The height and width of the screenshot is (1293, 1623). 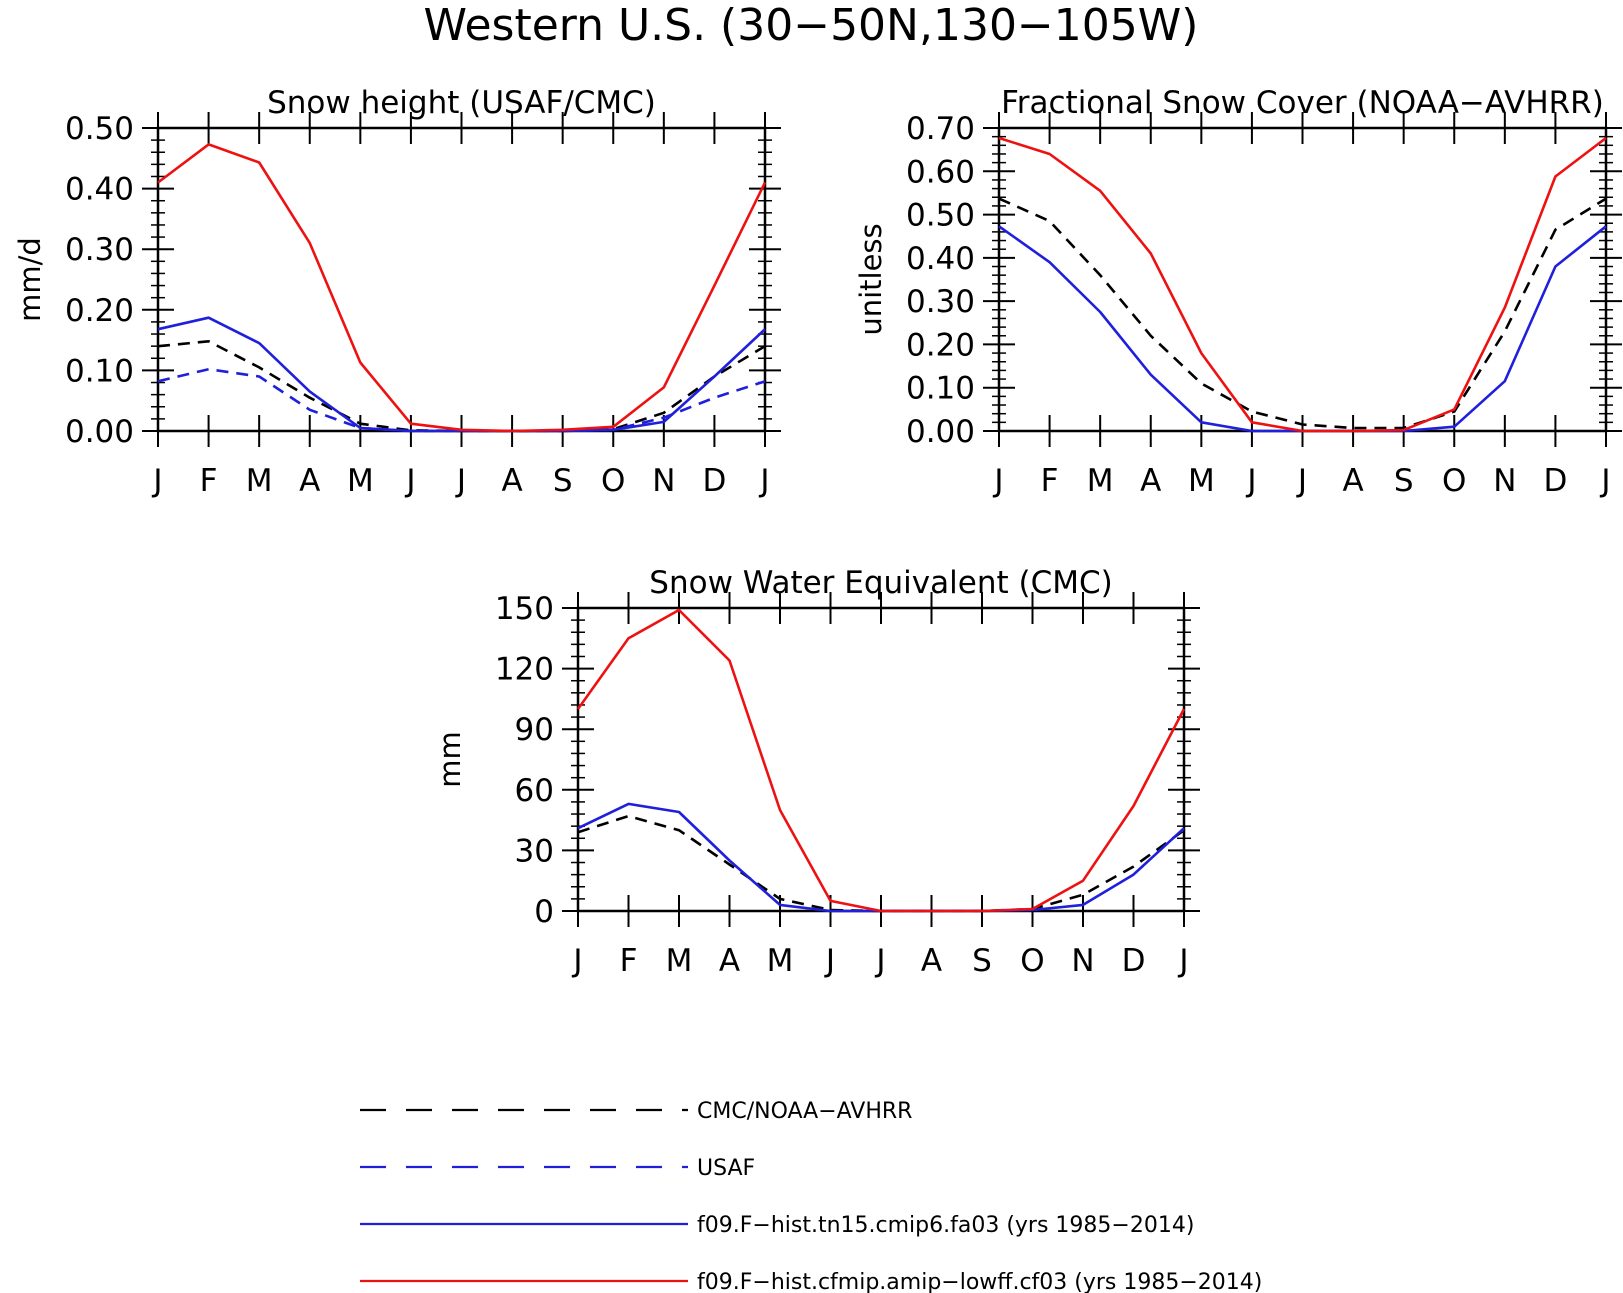 What do you see at coordinates (450, 759) in the screenshot?
I see `y-axis-label: mm` at bounding box center [450, 759].